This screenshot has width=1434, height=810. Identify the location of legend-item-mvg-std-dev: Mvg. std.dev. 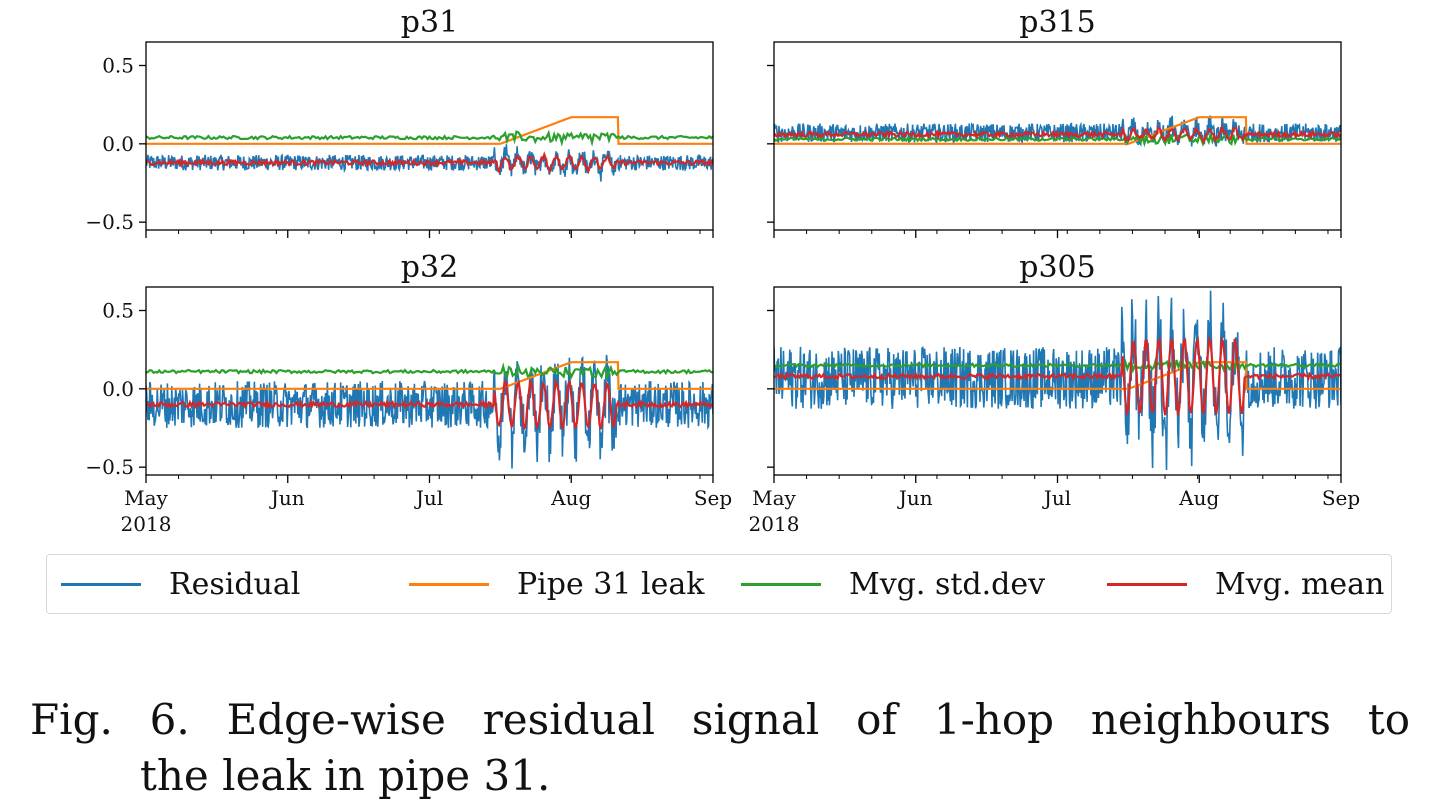
(893, 584).